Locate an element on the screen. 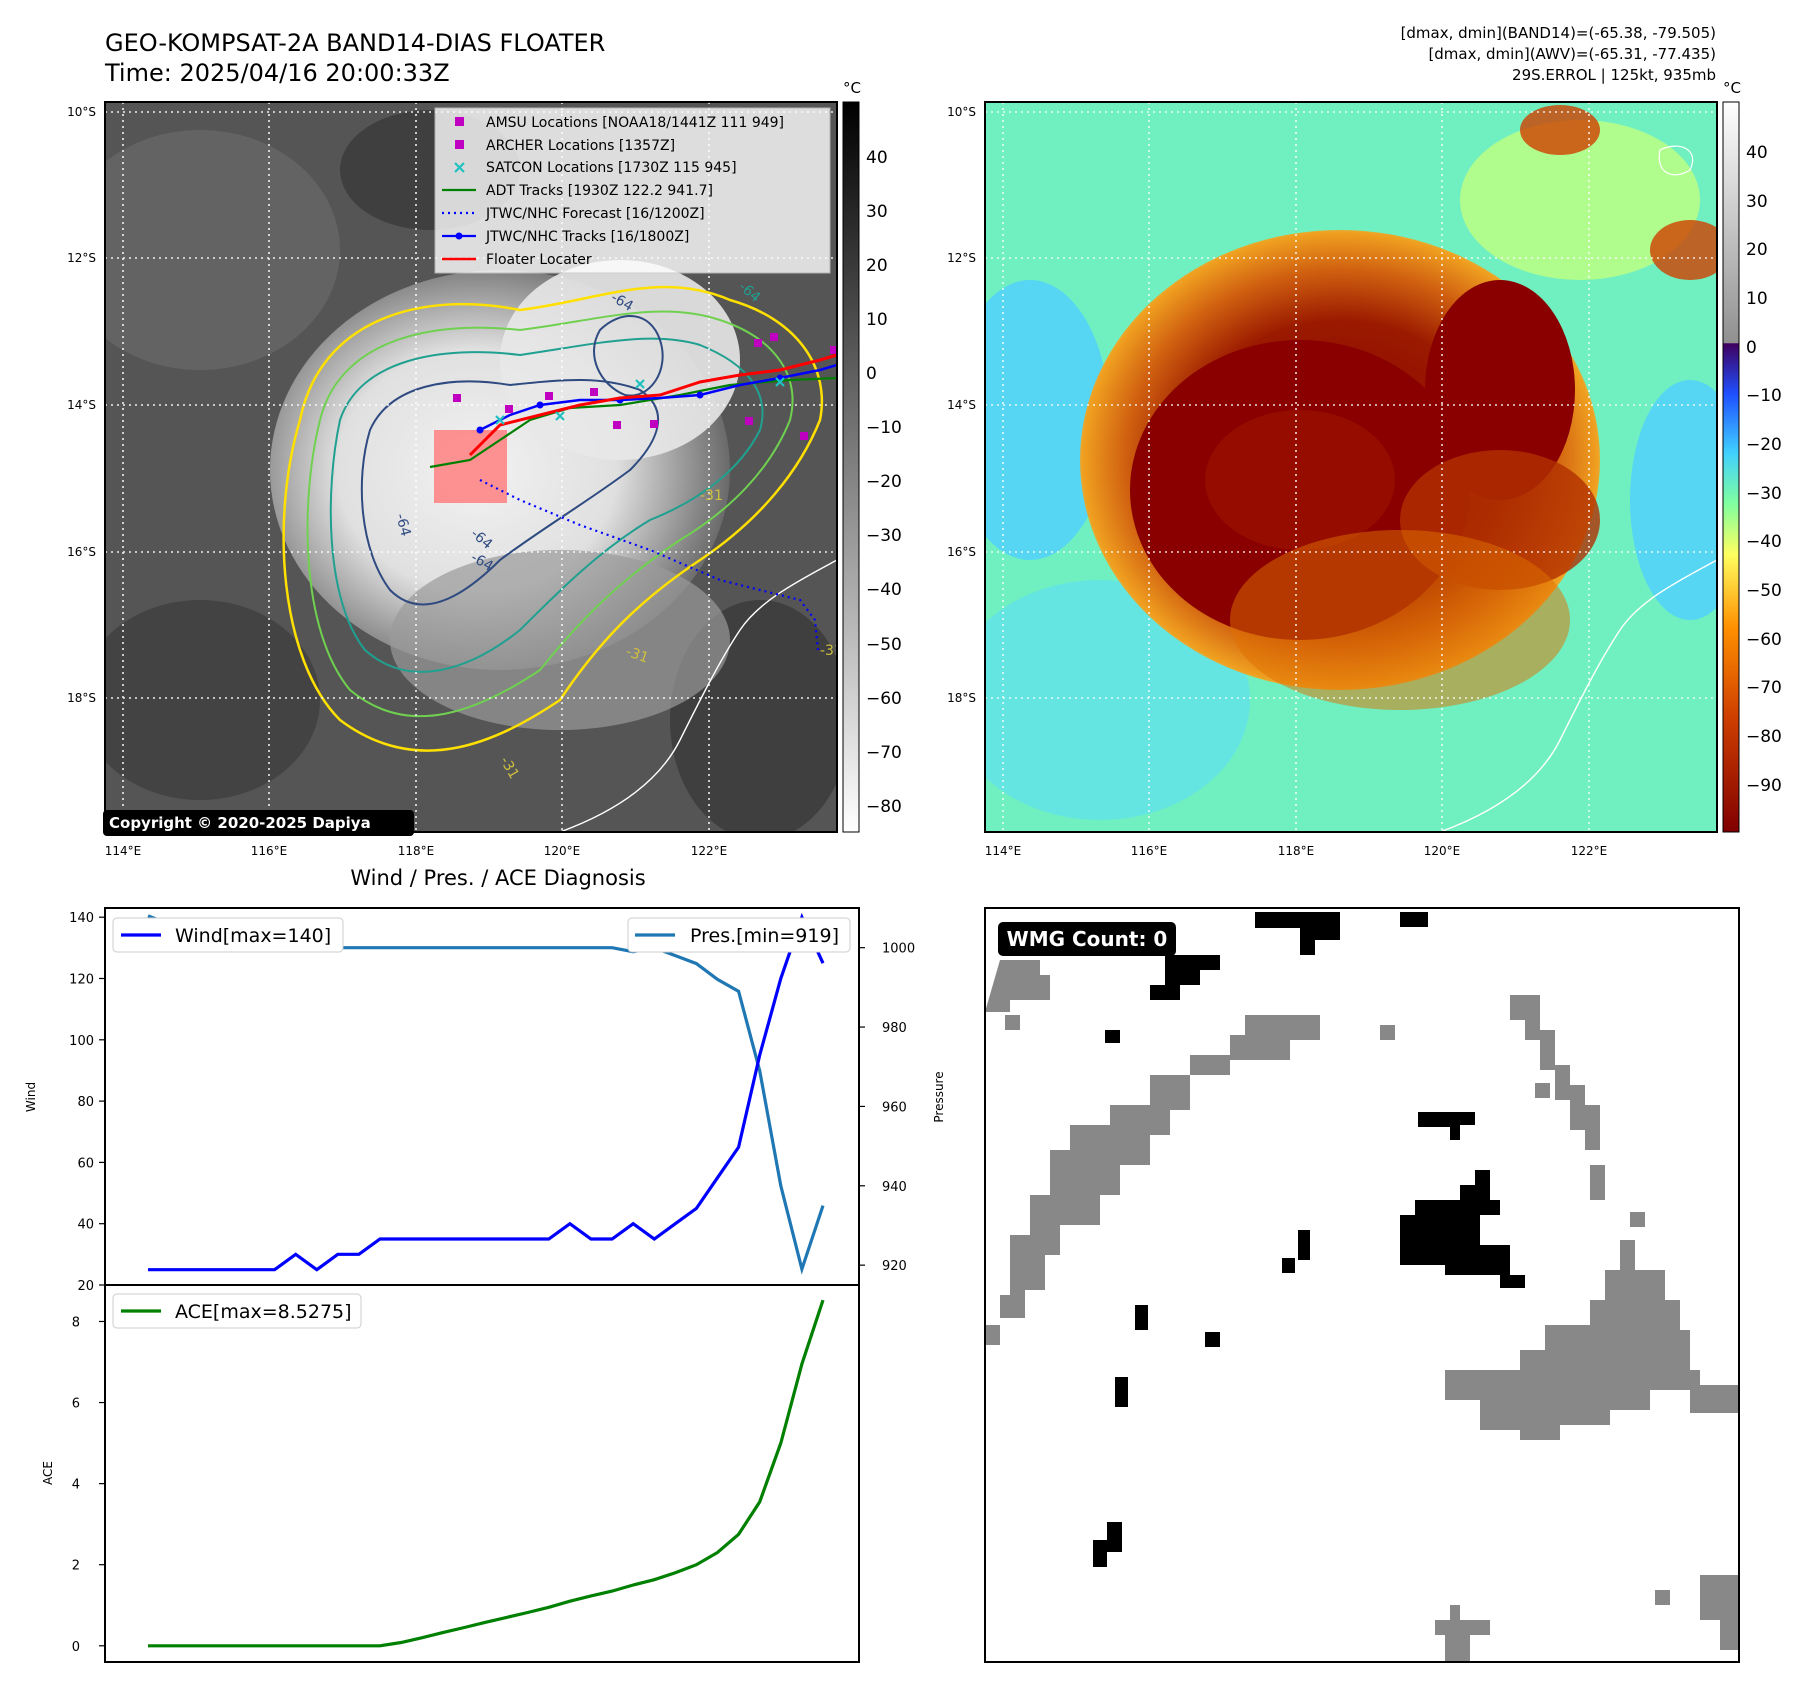  right-lat-label-16s: 16°S is located at coordinates (961, 552).